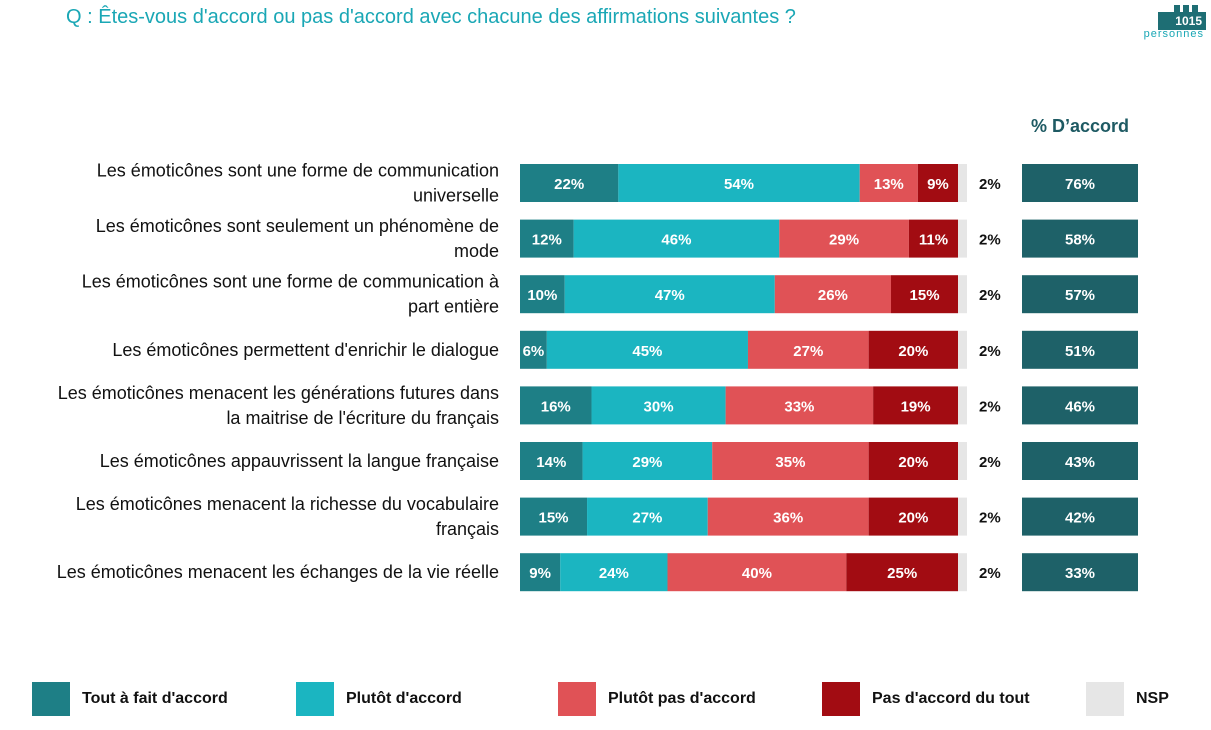 The width and height of the screenshot is (1211, 730). I want to click on bar-value-label: 40%, so click(757, 573).